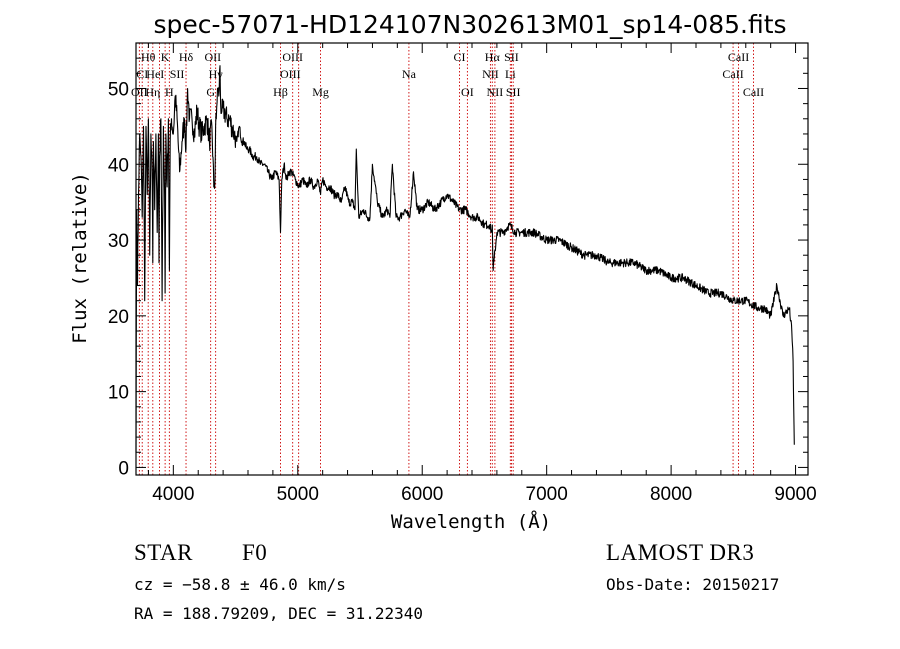  I want to click on marker-label-middle-6: NII, so click(490, 74).